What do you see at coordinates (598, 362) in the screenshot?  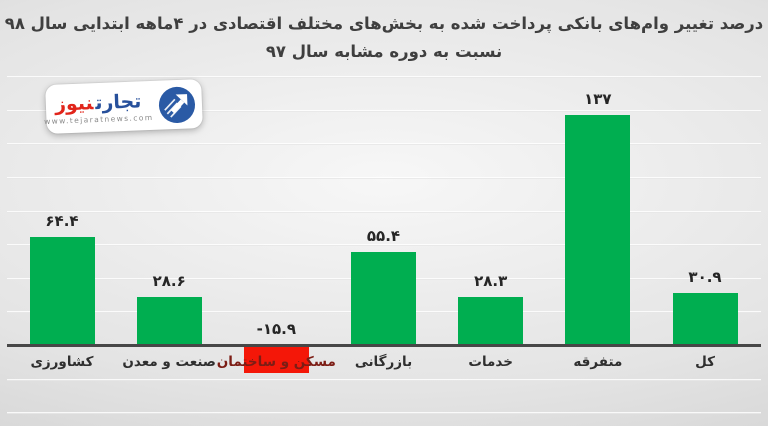 I see `bar-category-label: متفرقه` at bounding box center [598, 362].